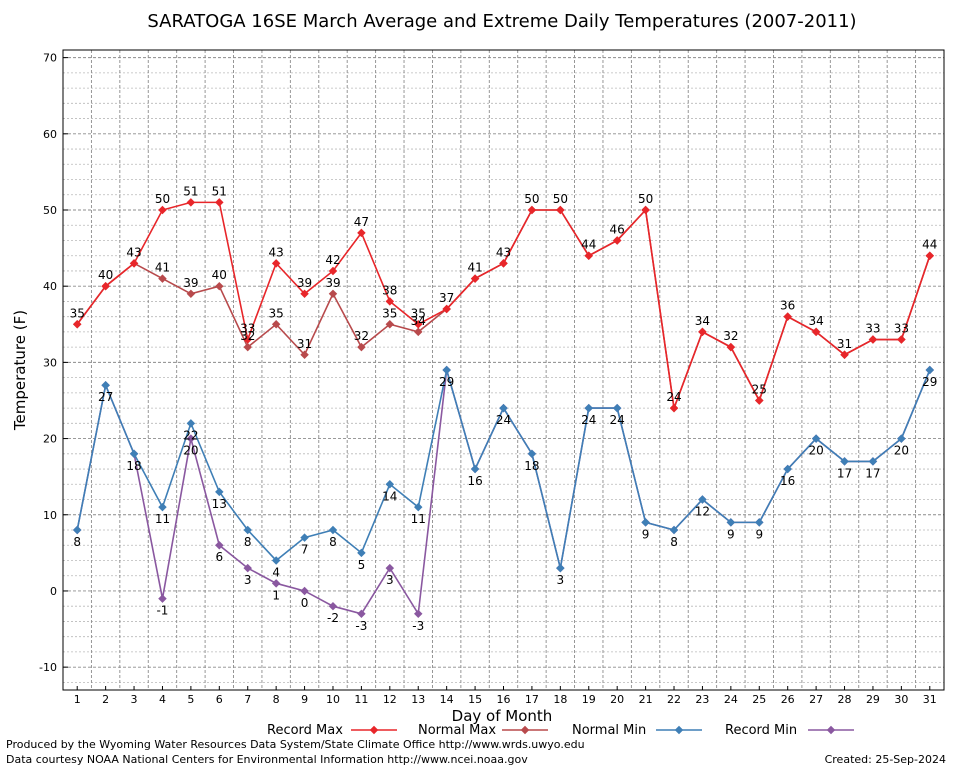 This screenshot has height=768, width=954. Describe the element at coordinates (389, 313) in the screenshot. I see `normal-max-label: 35` at that location.